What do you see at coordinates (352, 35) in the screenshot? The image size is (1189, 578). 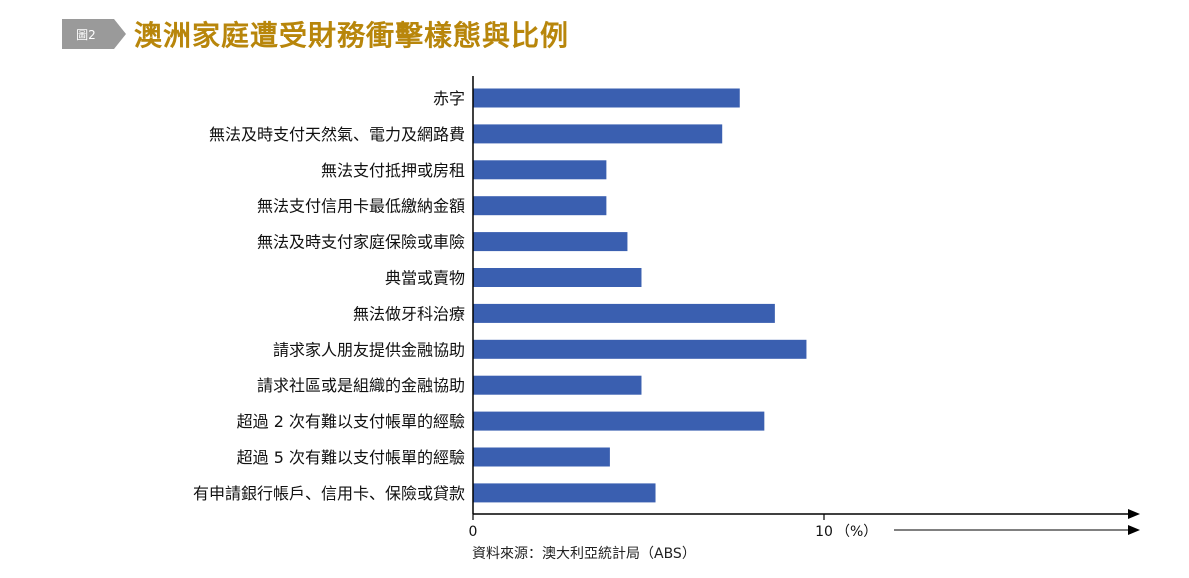 I see `chart-title: 澳洲家庭遭受財務衝擊樣態與比例` at bounding box center [352, 35].